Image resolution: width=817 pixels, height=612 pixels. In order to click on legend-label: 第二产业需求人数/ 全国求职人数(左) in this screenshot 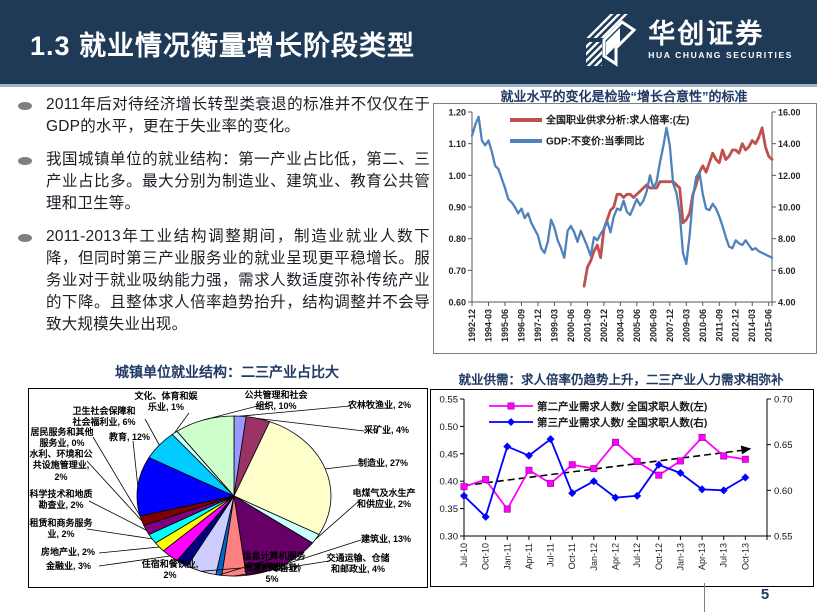, I will do `click(622, 406)`.